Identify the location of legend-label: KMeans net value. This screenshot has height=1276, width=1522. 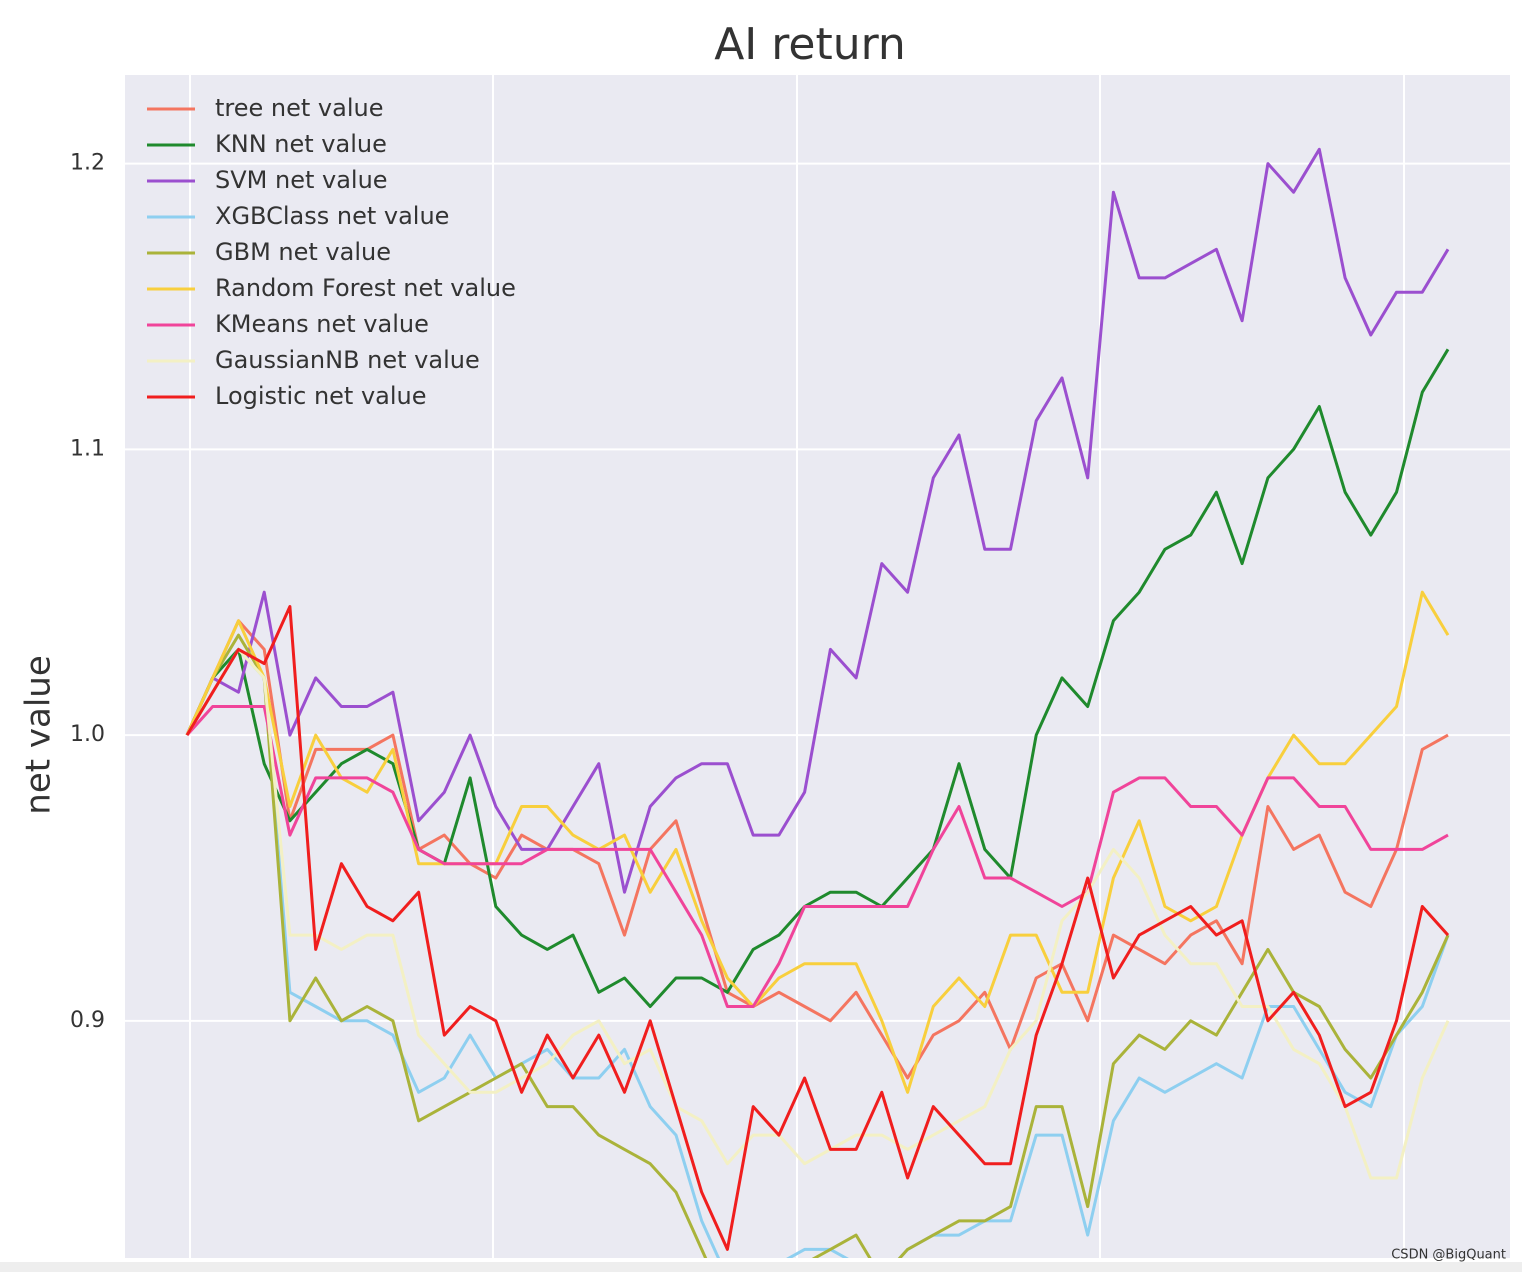
(322, 324).